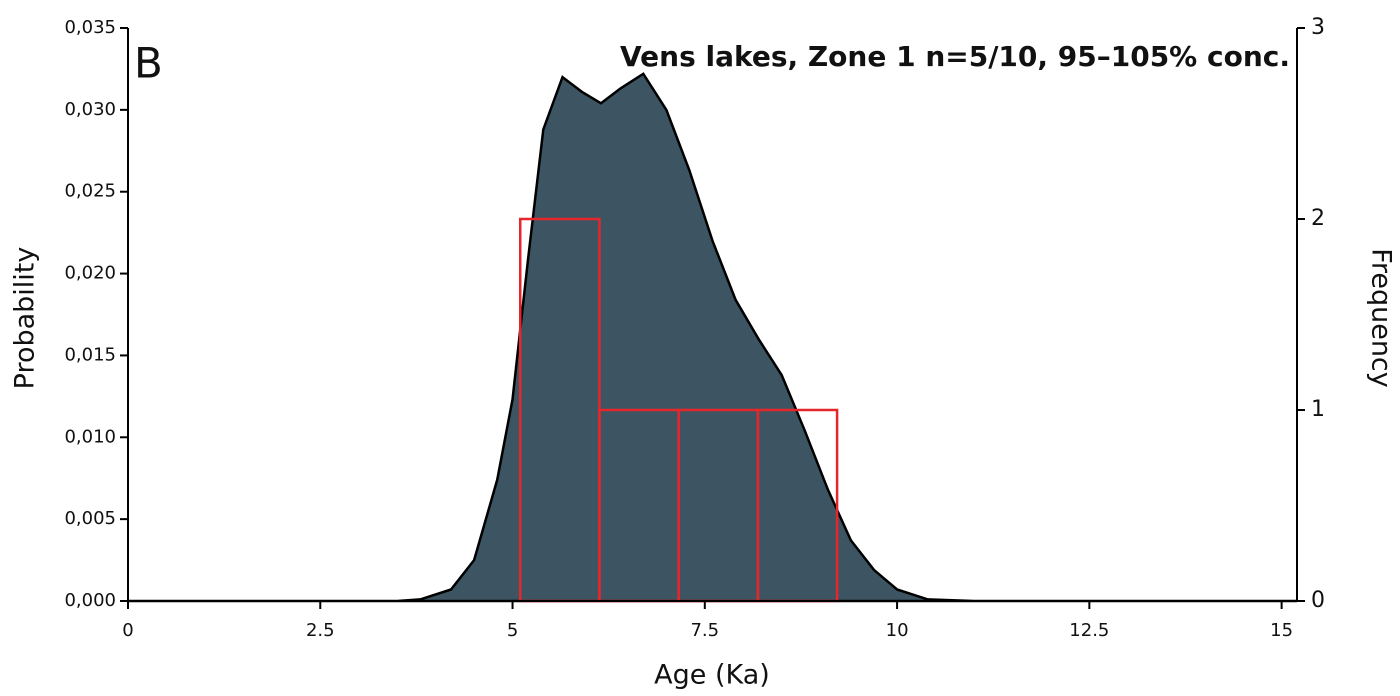 The height and width of the screenshot is (696, 1400). What do you see at coordinates (90, 600) in the screenshot?
I see `y-tick-label: 0,000` at bounding box center [90, 600].